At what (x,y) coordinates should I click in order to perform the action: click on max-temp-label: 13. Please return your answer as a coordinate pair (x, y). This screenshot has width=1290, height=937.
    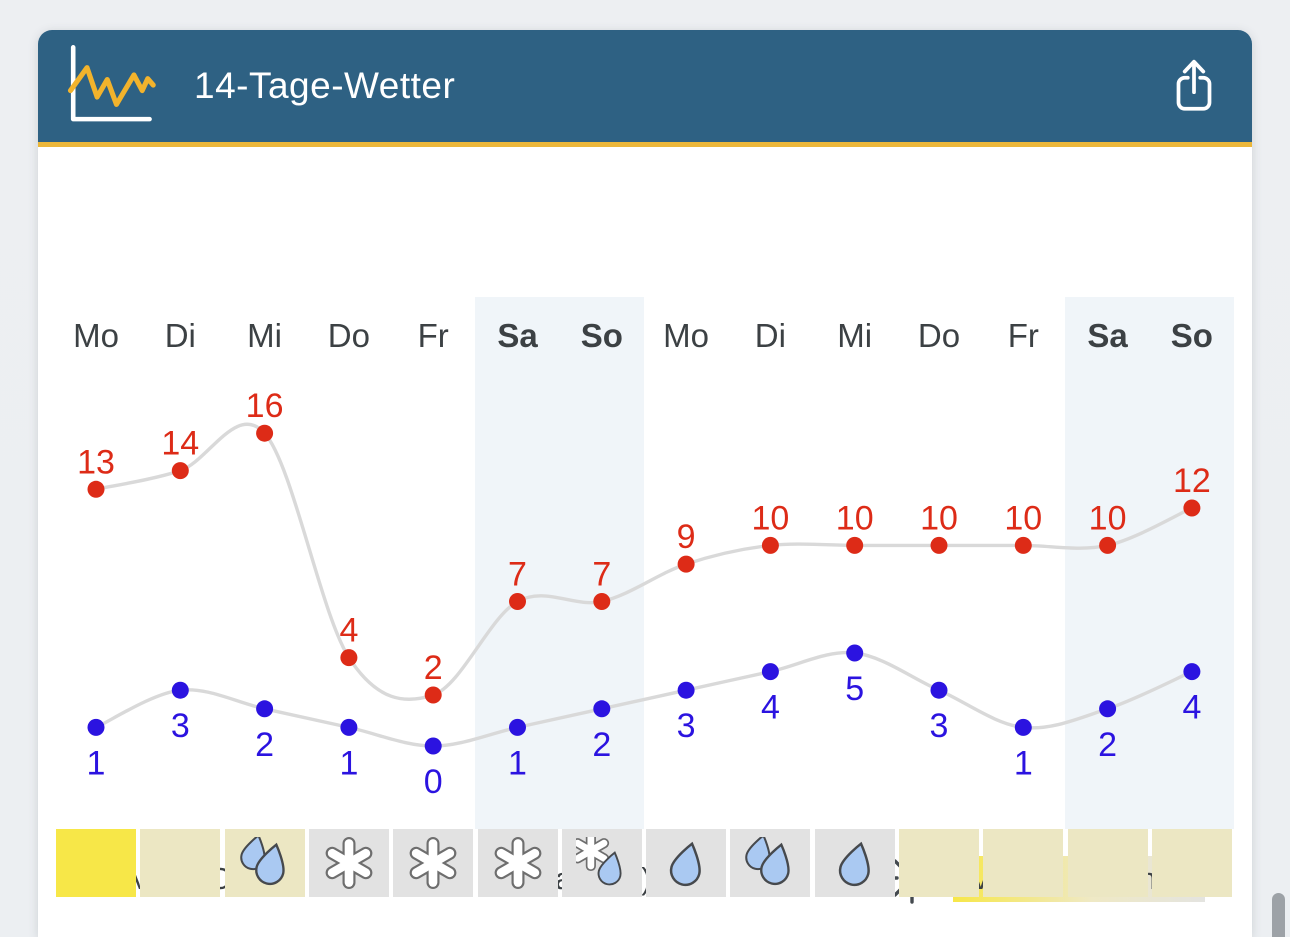
    Looking at the image, I should click on (96, 462).